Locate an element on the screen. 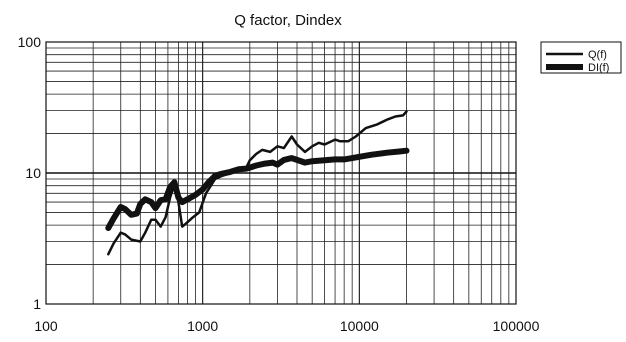  legend-label-di: DI(f) is located at coordinates (598, 68).